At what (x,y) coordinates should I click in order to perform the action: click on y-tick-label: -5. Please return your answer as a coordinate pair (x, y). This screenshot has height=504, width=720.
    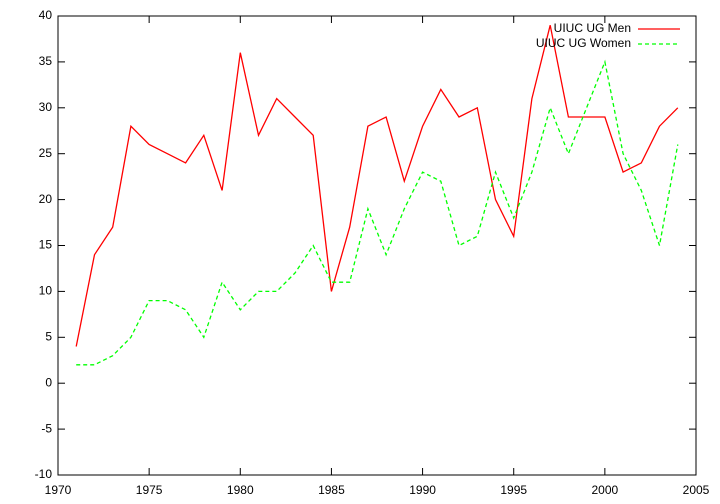
    Looking at the image, I should click on (46, 428).